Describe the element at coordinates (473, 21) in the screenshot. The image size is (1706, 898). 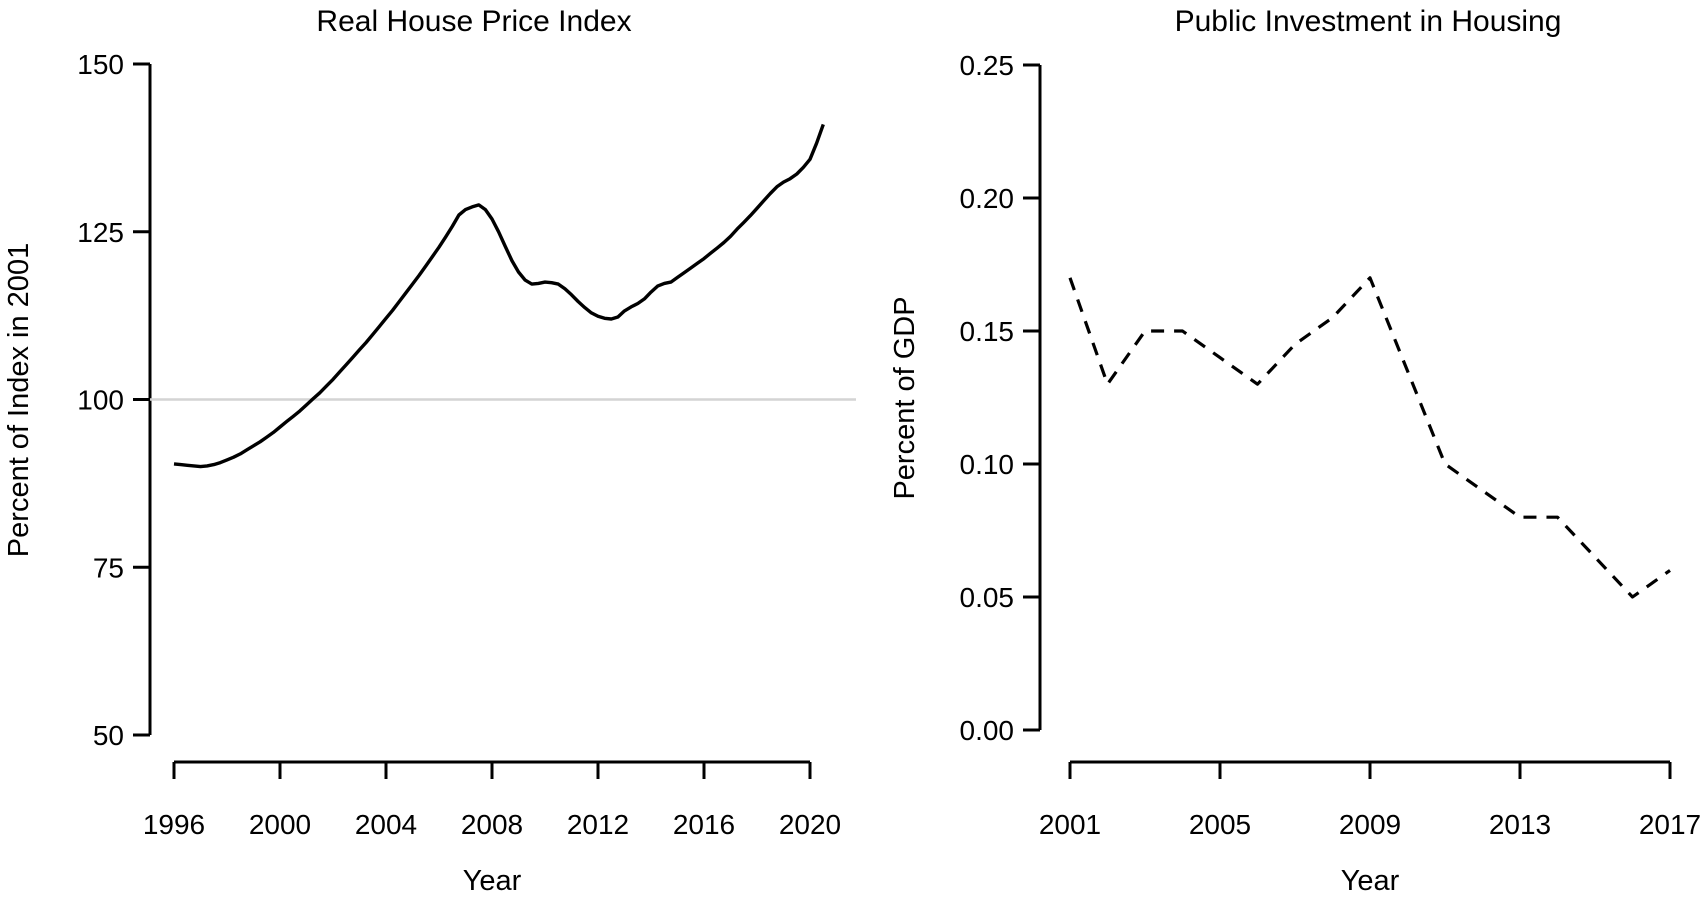
I see `left-chart-title: Real House Price Index` at that location.